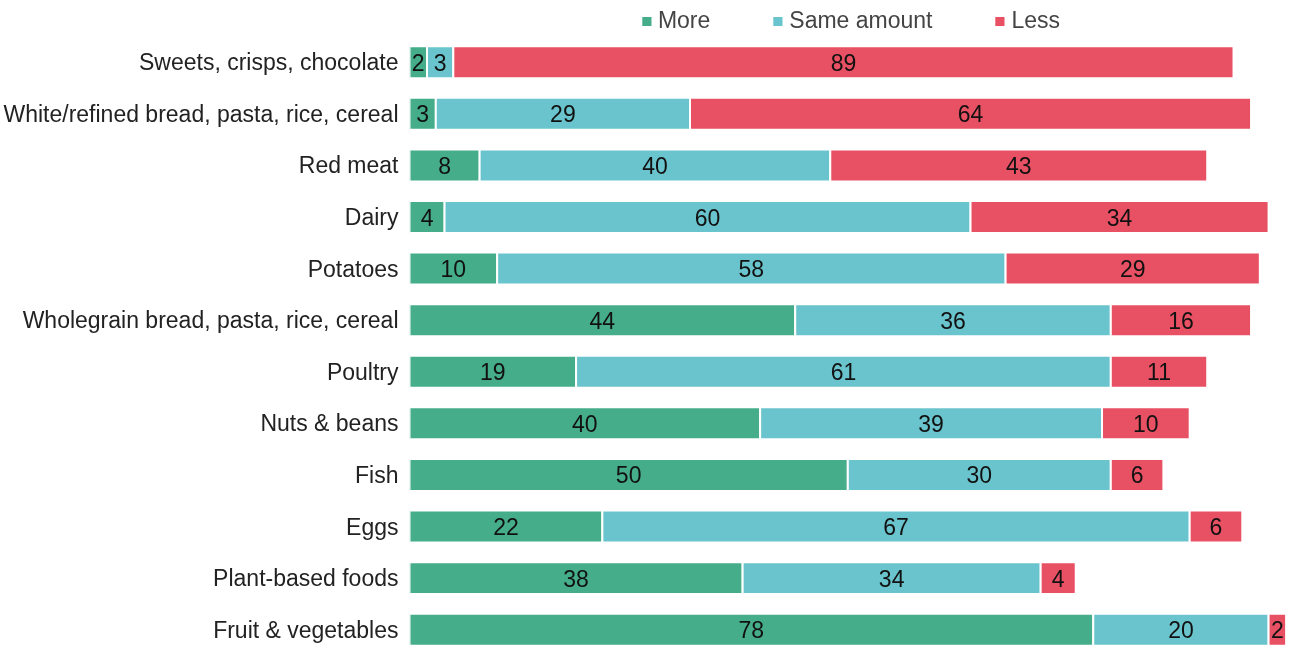 Image resolution: width=1299 pixels, height=665 pixels. What do you see at coordinates (329, 423) in the screenshot?
I see `y-tick-label: Nuts & beans` at bounding box center [329, 423].